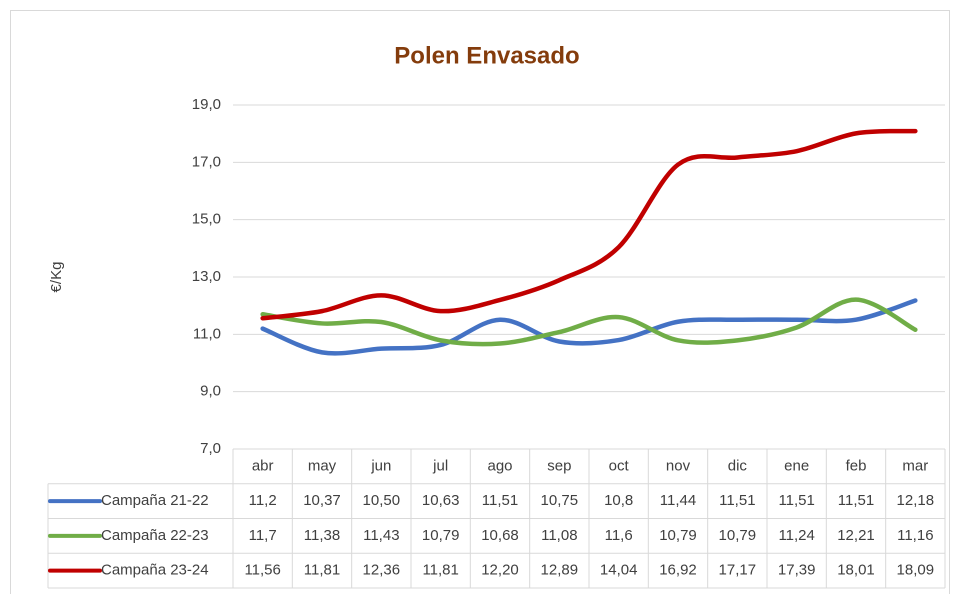 This screenshot has width=958, height=599. What do you see at coordinates (500, 570) in the screenshot?
I see `data-table-cell: 12,20` at bounding box center [500, 570].